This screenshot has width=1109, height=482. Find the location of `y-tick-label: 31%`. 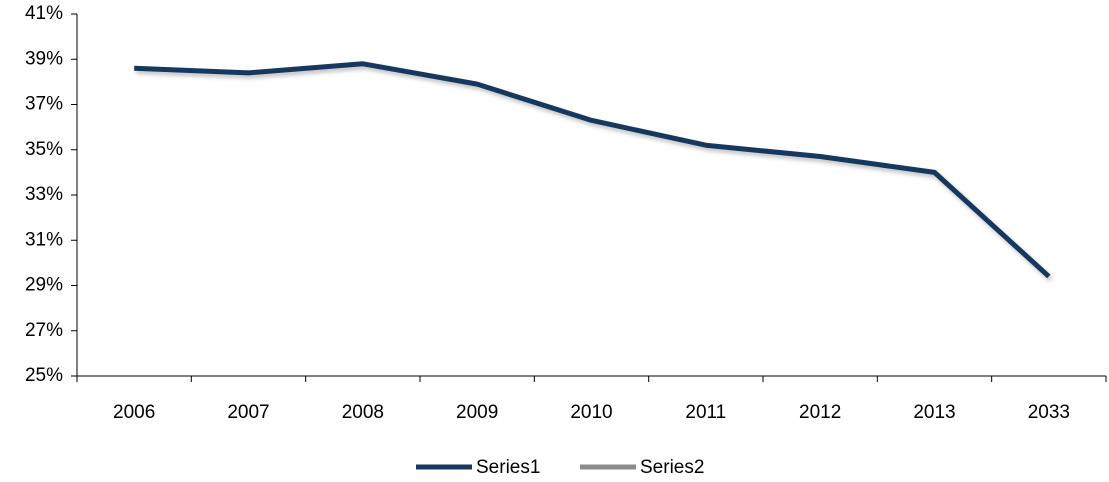

y-tick-label: 31% is located at coordinates (44, 239).